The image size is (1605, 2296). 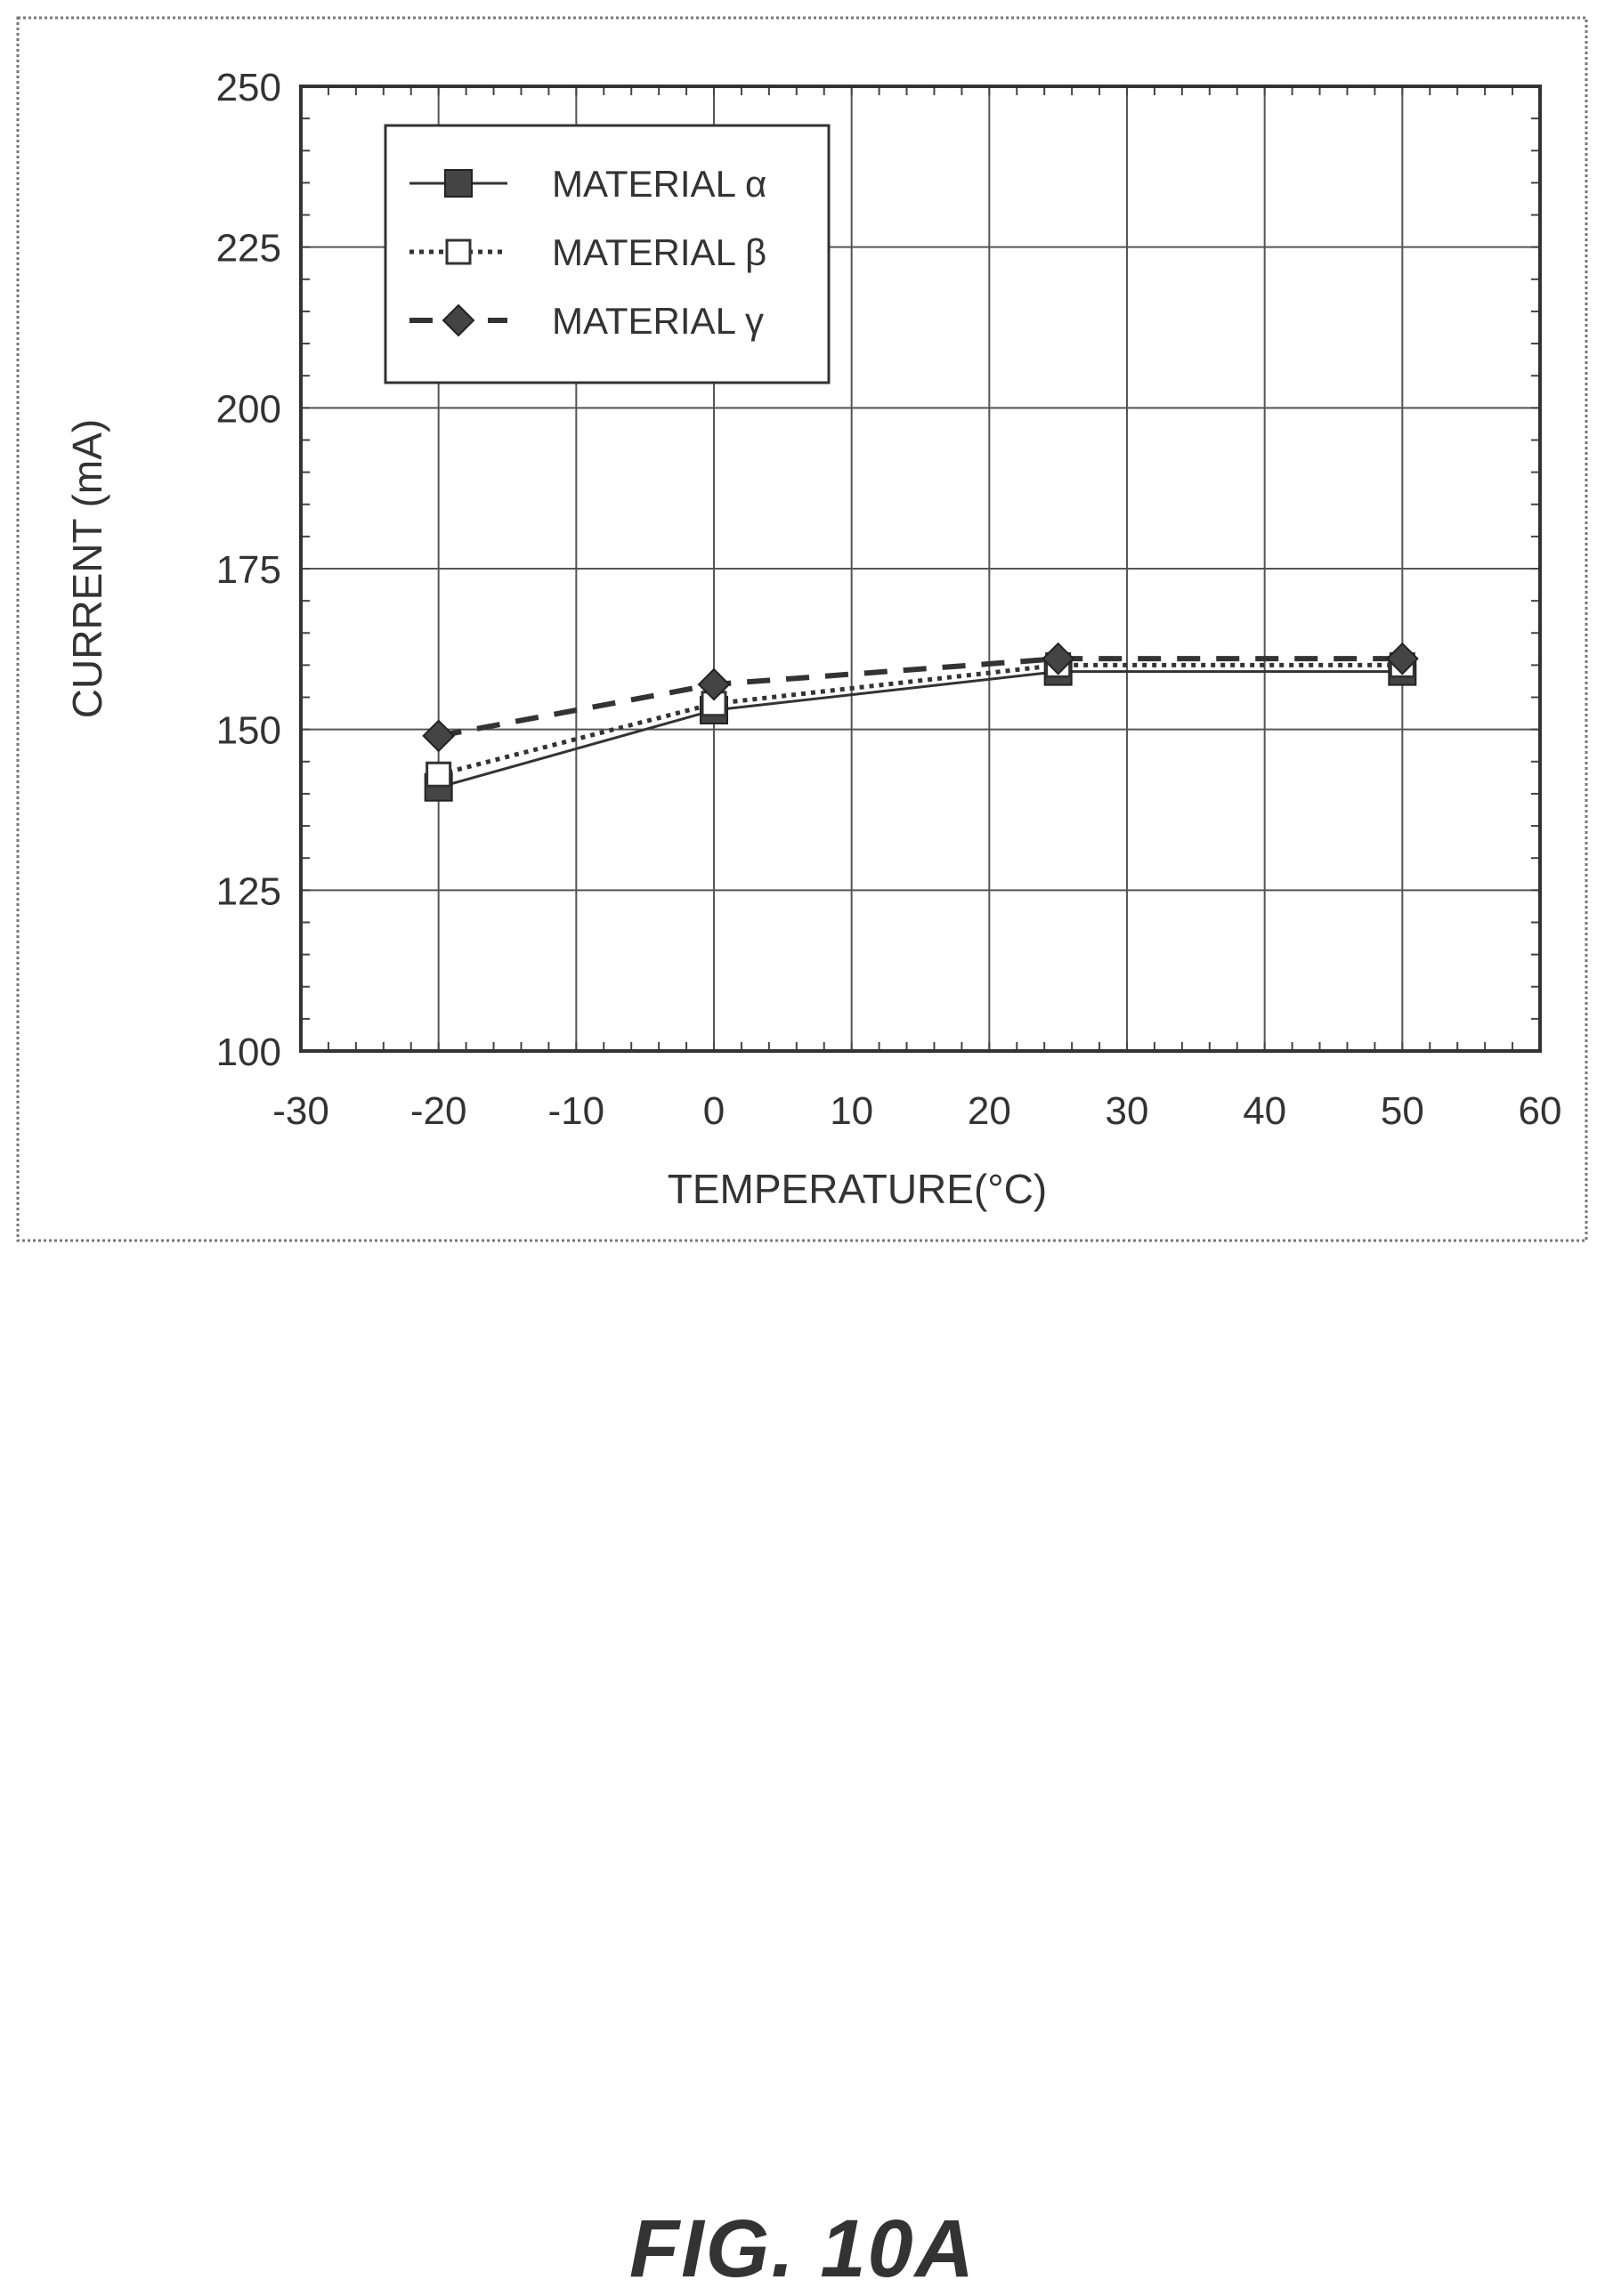 I want to click on y-axis-title: CURRENT (mA), so click(x=87, y=568).